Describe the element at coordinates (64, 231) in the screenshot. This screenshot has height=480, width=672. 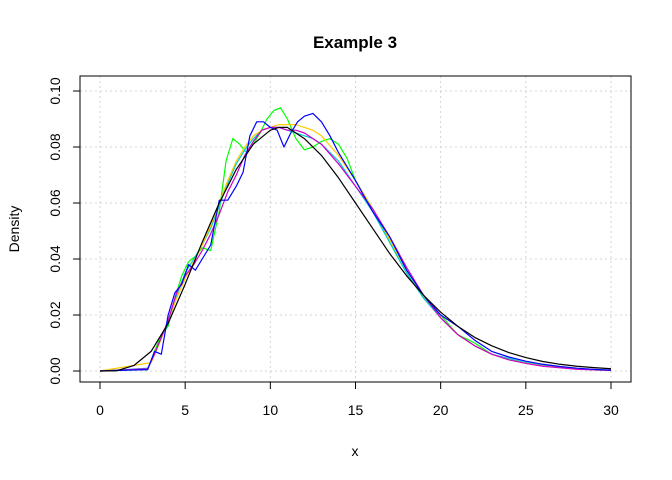
I see `y-axis: 0.00 0.02 0.04 0.06 0.08 0.10` at that location.